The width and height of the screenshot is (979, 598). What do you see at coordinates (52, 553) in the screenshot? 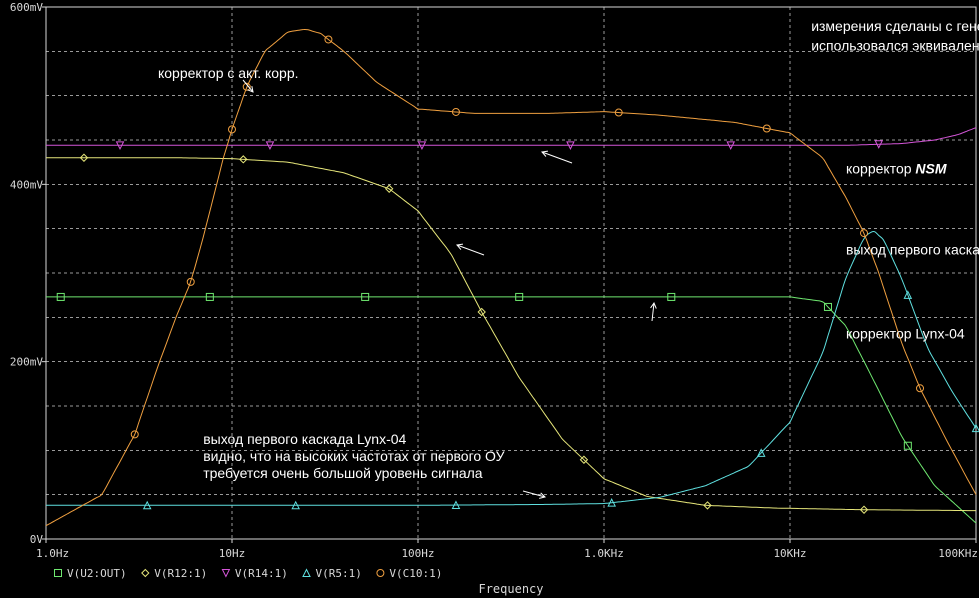
I see `x-tick-label: 1.0Hz` at bounding box center [52, 553].